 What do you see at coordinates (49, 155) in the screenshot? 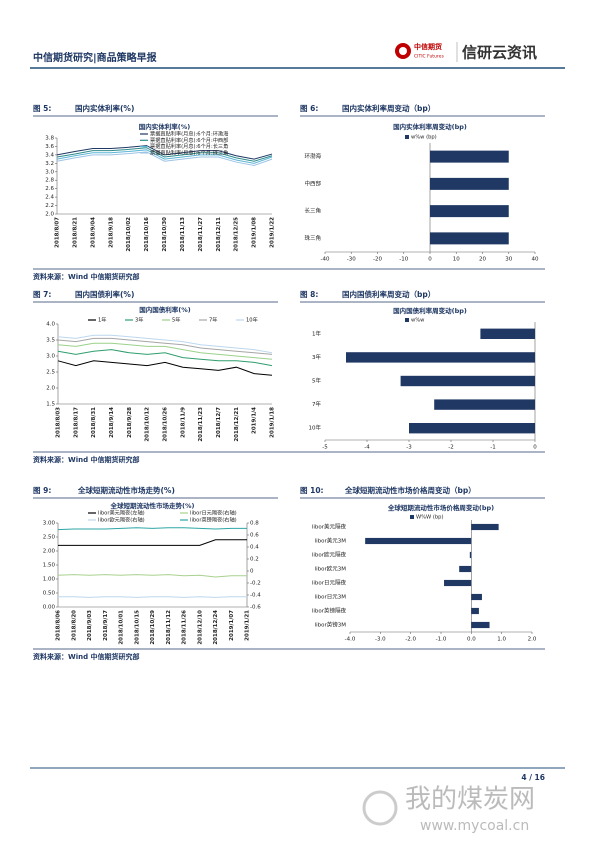
I see `y-tick-label: 3.4` at bounding box center [49, 155].